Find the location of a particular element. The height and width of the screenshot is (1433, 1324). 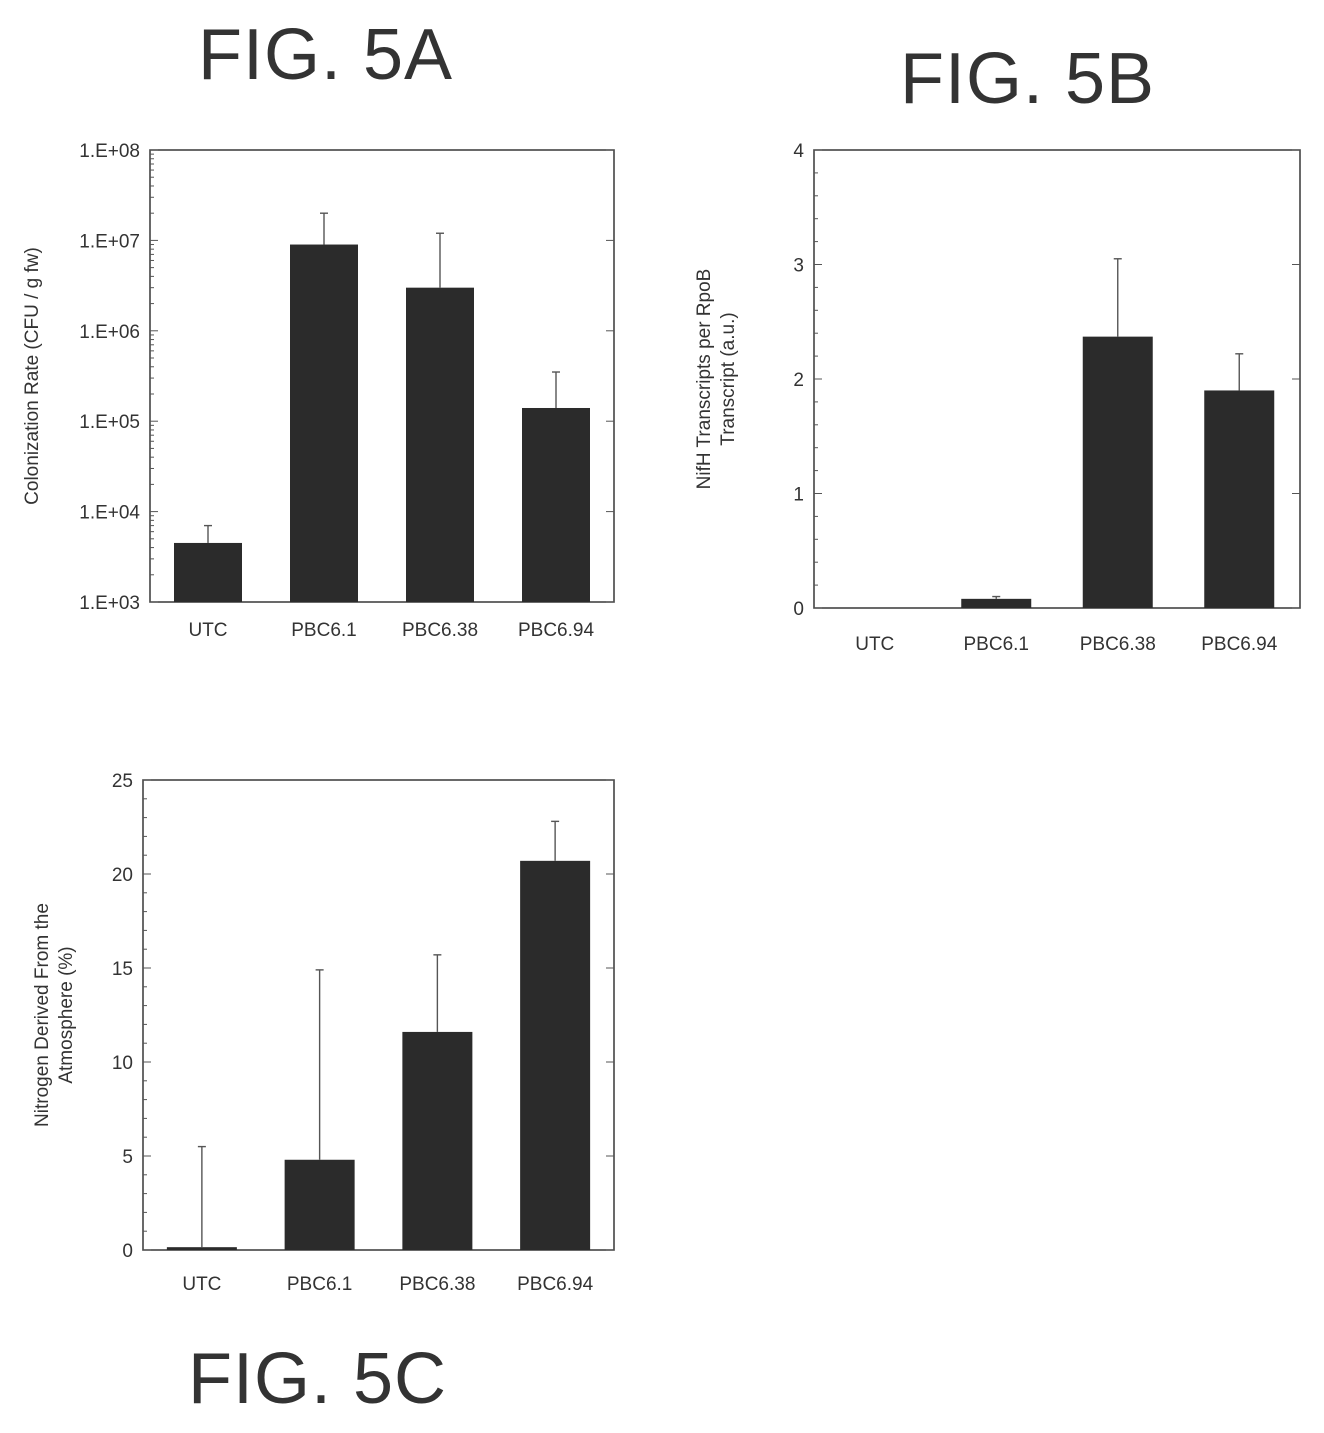

y-tick-label: 1.E+04 is located at coordinates (109, 513).